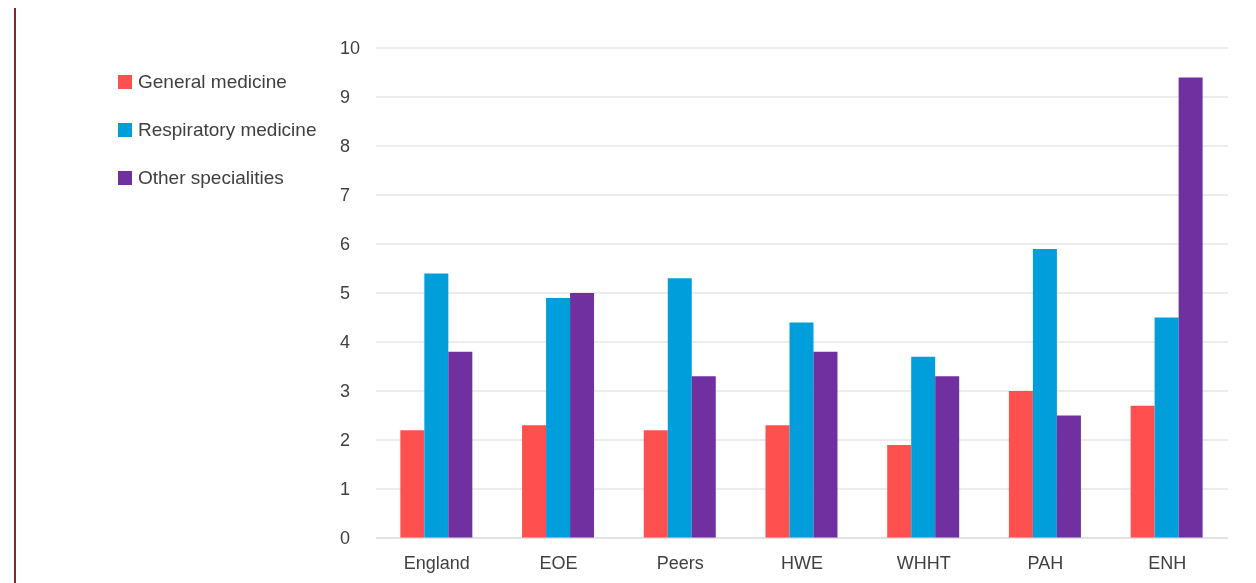 The height and width of the screenshot is (583, 1256). What do you see at coordinates (436, 562) in the screenshot?
I see `x-tick-label: England` at bounding box center [436, 562].